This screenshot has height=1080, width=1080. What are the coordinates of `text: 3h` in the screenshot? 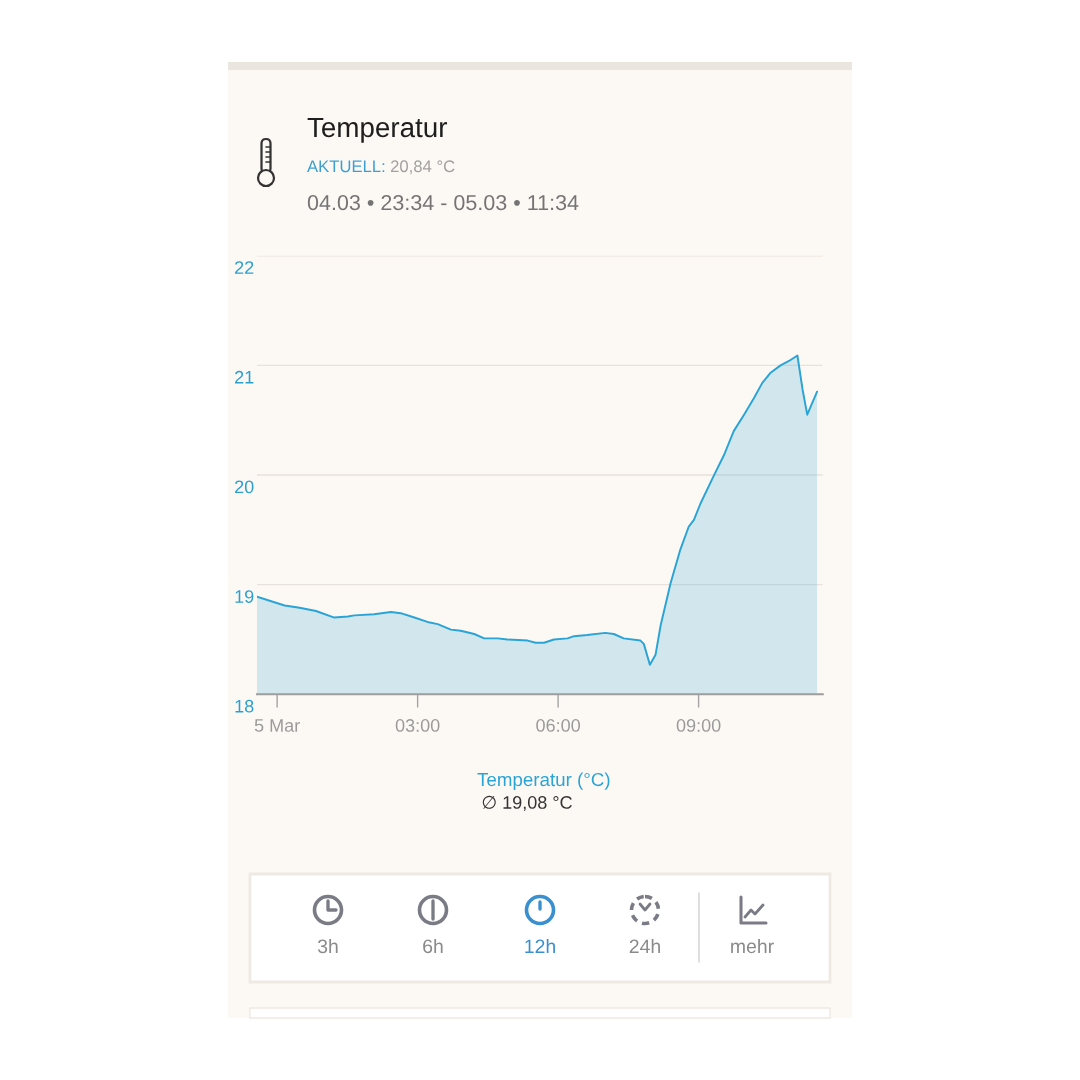 It's located at (327, 946).